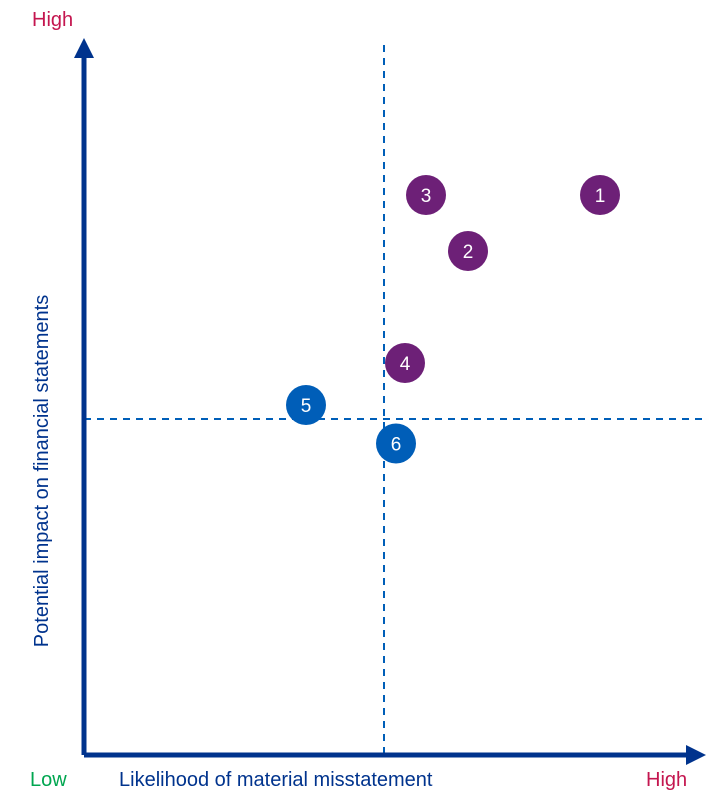  I want to click on x-axis-high-label: High, so click(666, 780).